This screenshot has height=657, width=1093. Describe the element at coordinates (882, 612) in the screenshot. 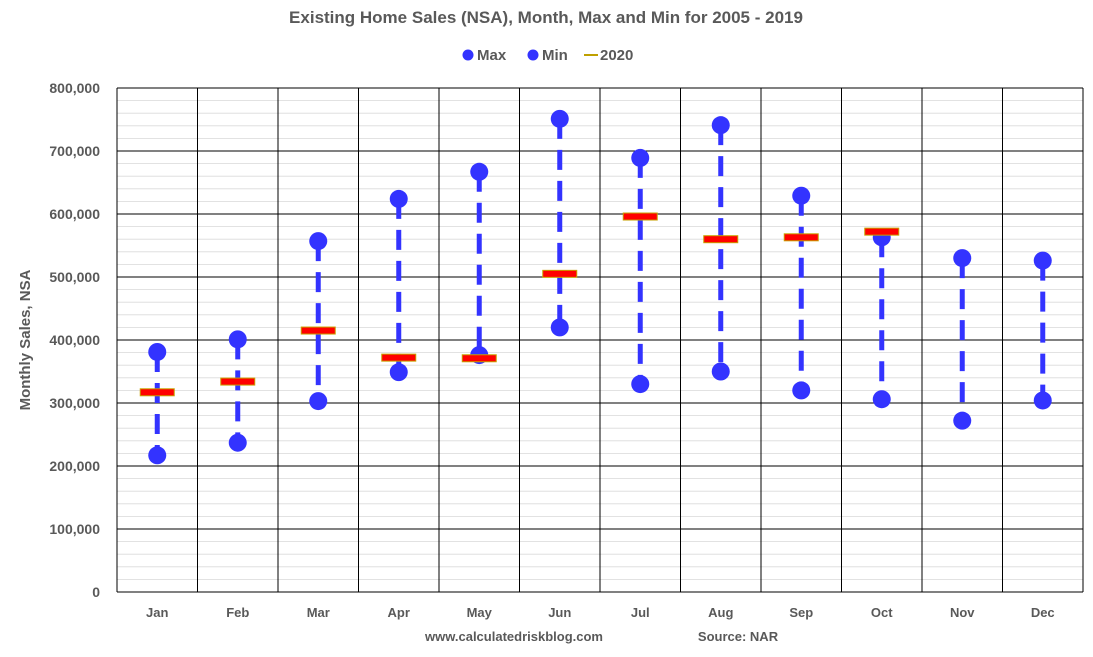

I see `x-tick-label: Oct` at that location.